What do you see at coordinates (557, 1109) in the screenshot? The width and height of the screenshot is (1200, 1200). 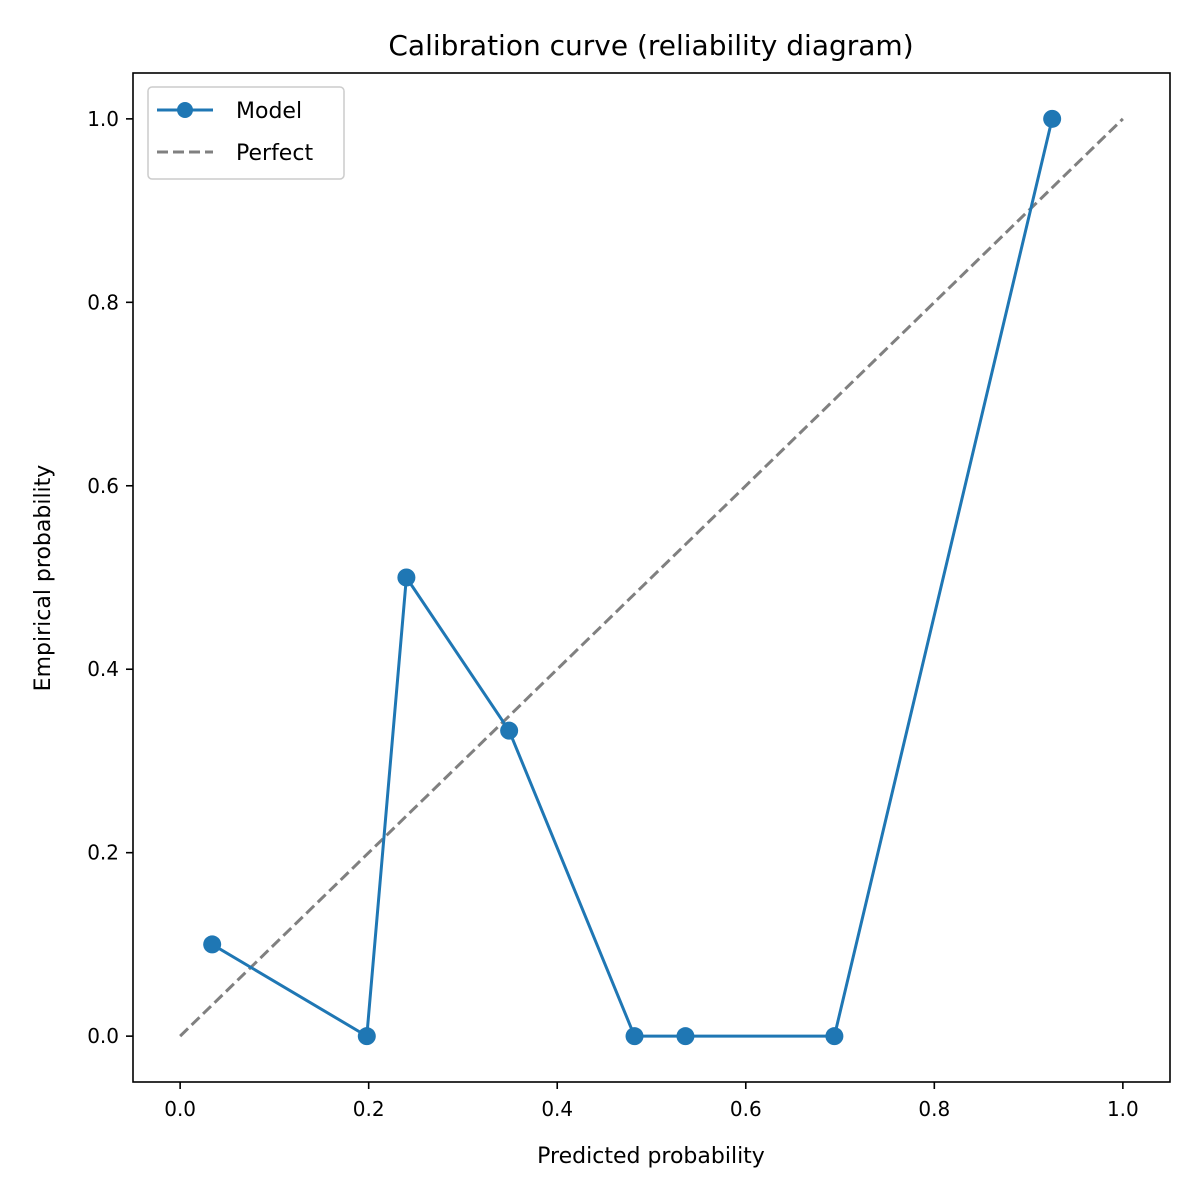 I see `x-tick-label: 0.4` at bounding box center [557, 1109].